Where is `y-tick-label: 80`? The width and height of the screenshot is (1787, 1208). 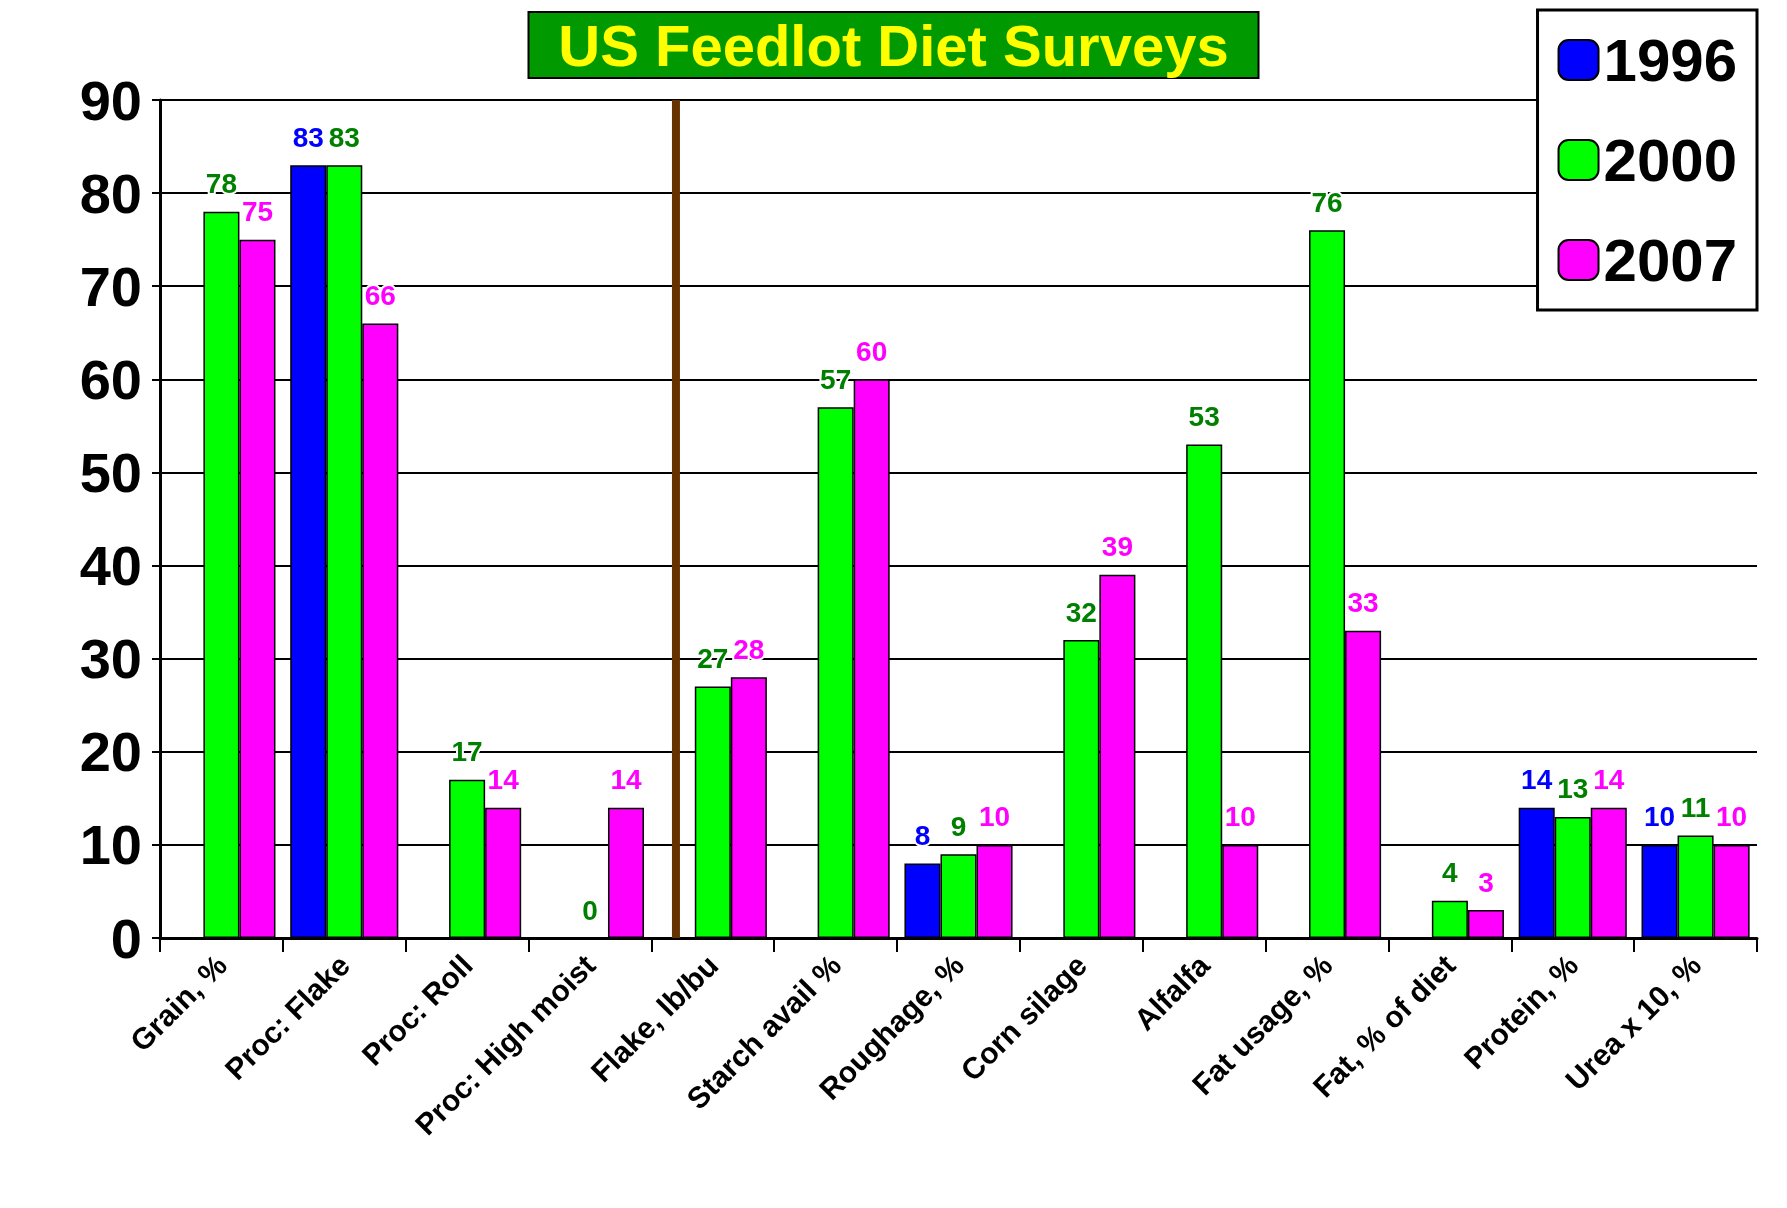 y-tick-label: 80 is located at coordinates (110, 193).